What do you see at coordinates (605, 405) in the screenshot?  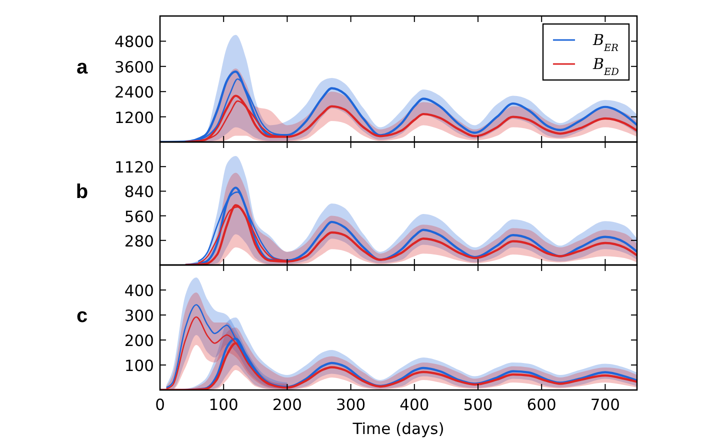 I see `x-tick-label: 700` at bounding box center [605, 405].